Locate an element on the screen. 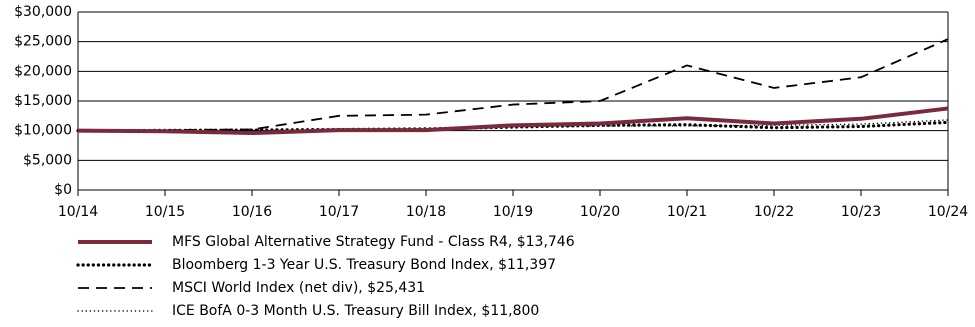 Image resolution: width=975 pixels, height=327 pixels. x-tick-label: 10/21 is located at coordinates (687, 212).